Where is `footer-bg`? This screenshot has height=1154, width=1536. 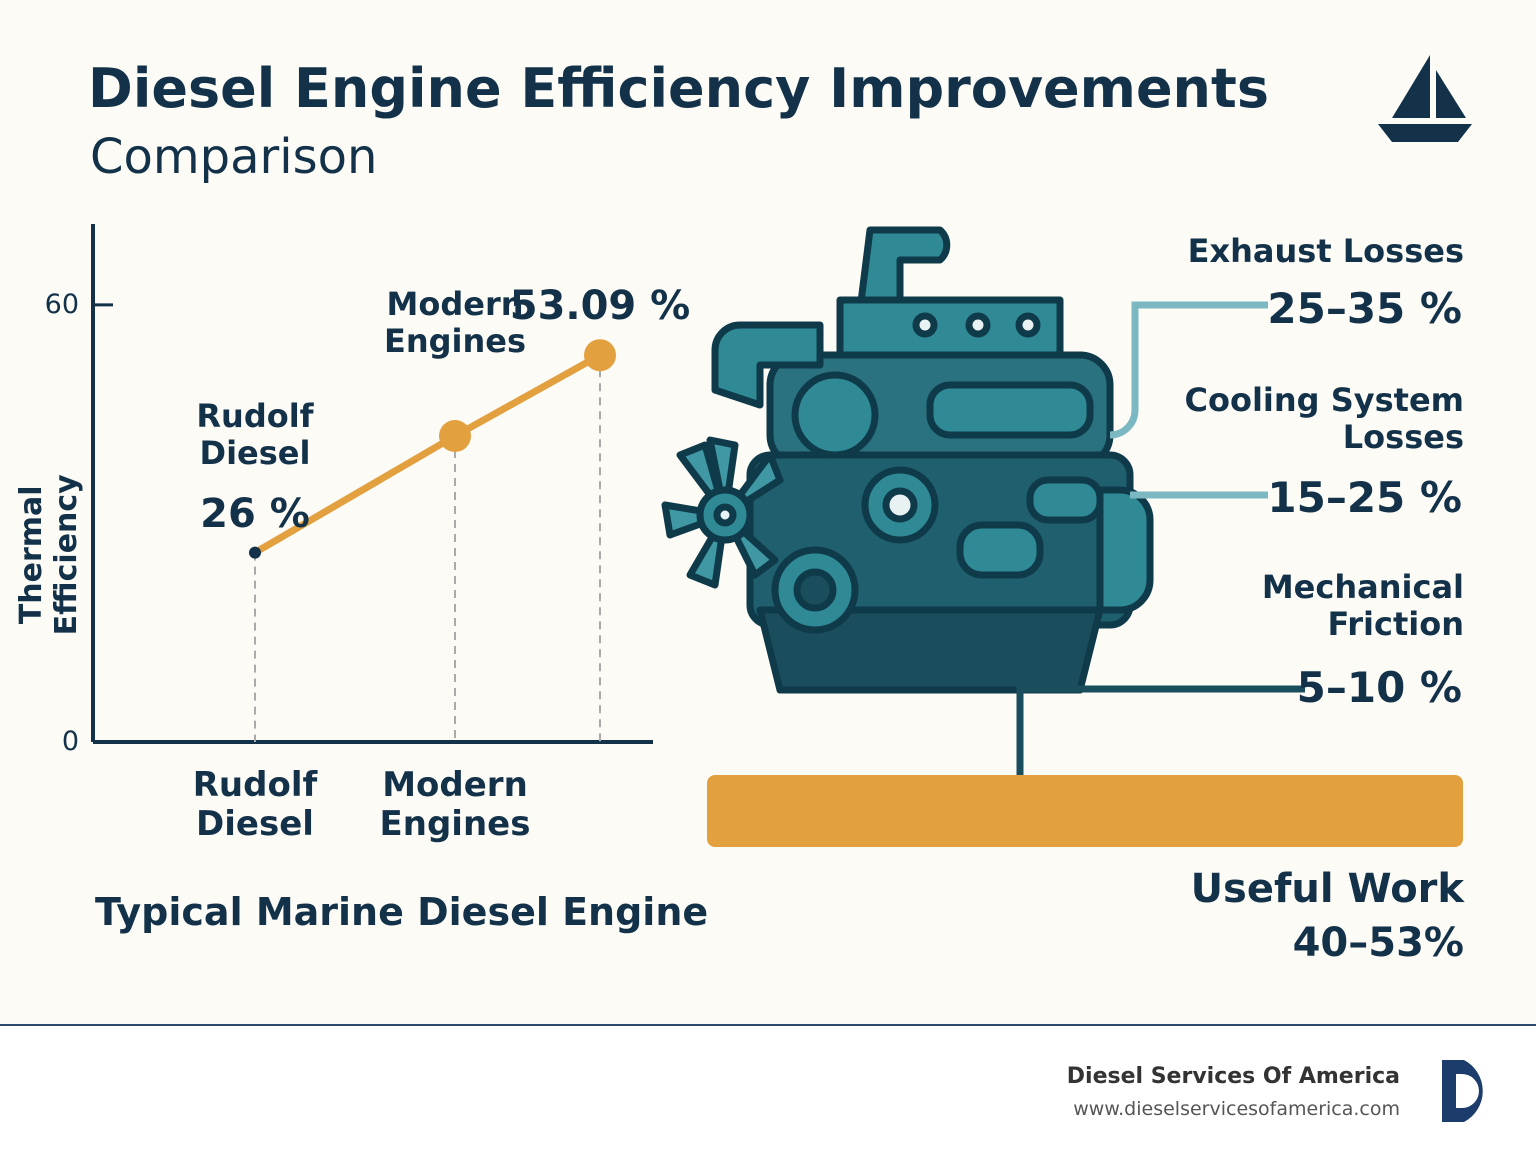 footer-bg is located at coordinates (768, 1090).